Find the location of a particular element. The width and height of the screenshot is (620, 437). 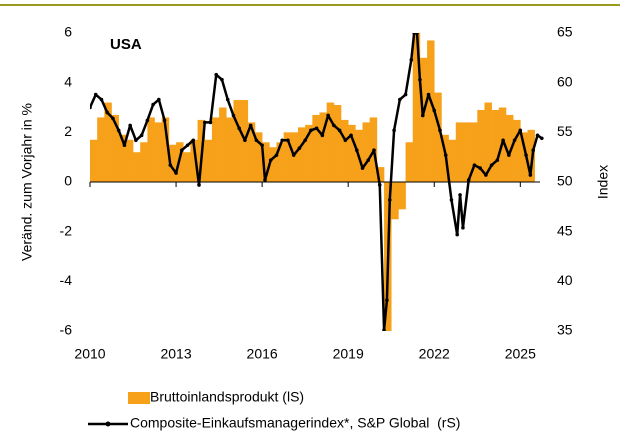

y-tick-label: 4 is located at coordinates (68, 81).